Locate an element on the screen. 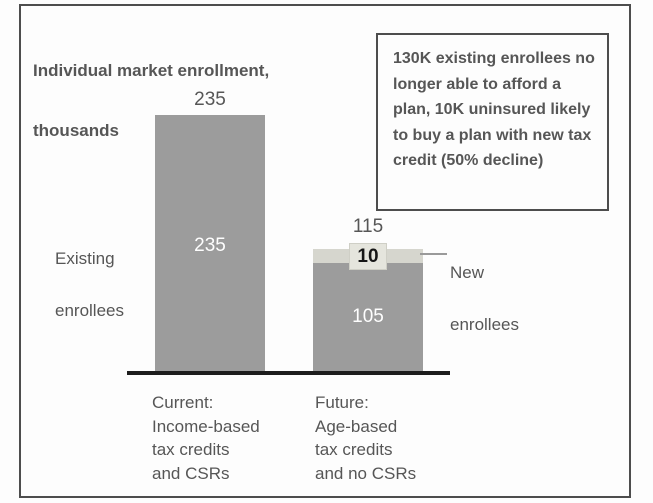  category-future-line3: tax credits is located at coordinates (354, 449).